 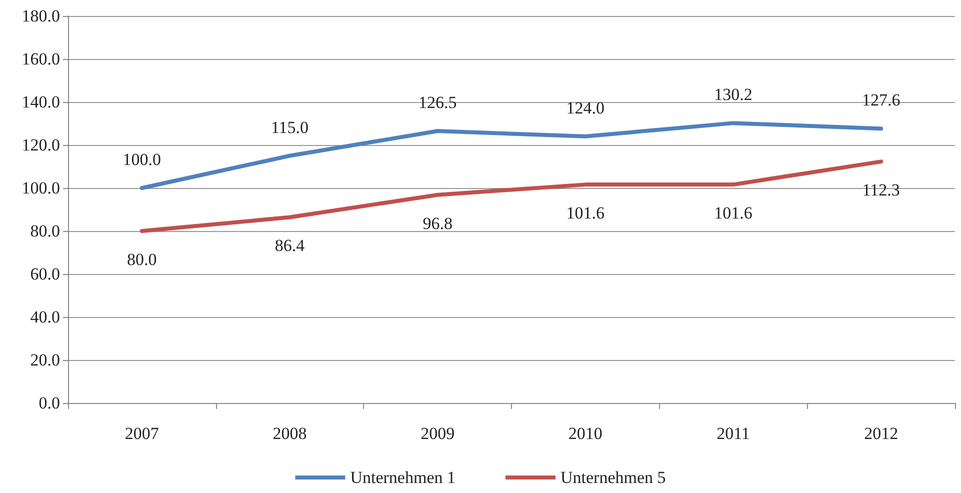 I want to click on y-tick-label: 0.0, so click(x=49, y=403).